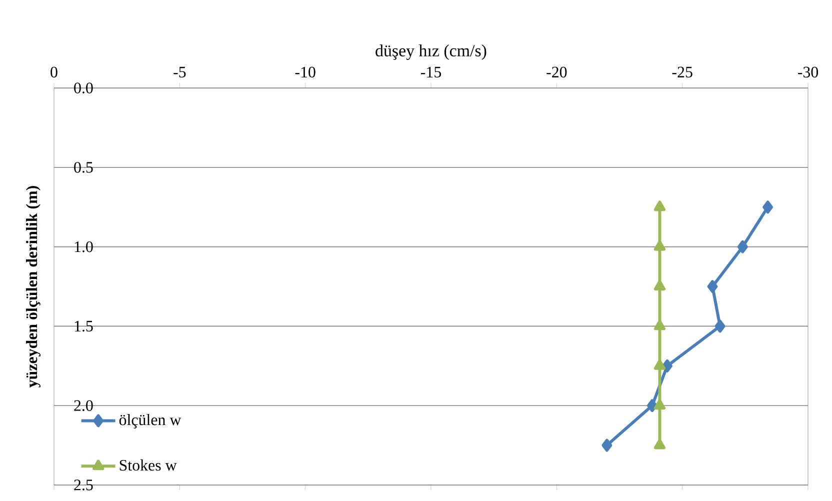 Image resolution: width=832 pixels, height=501 pixels. I want to click on x-tick-label: -25, so click(682, 72).